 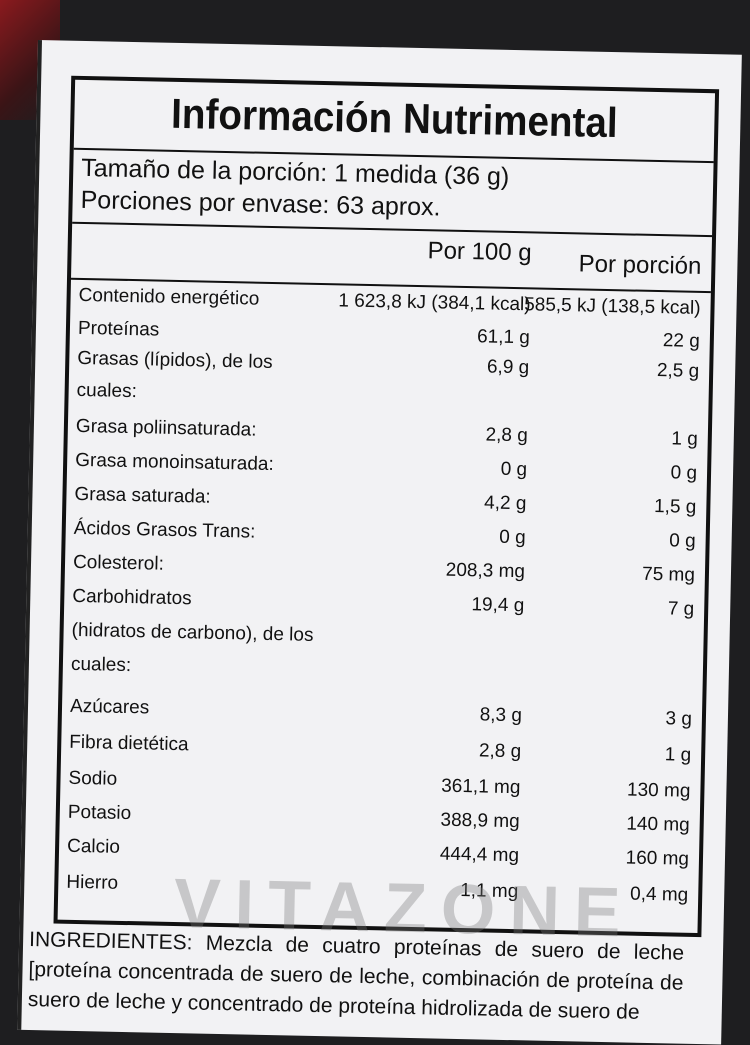 I want to click on value-per-serving: 1,5 g, so click(x=675, y=507).